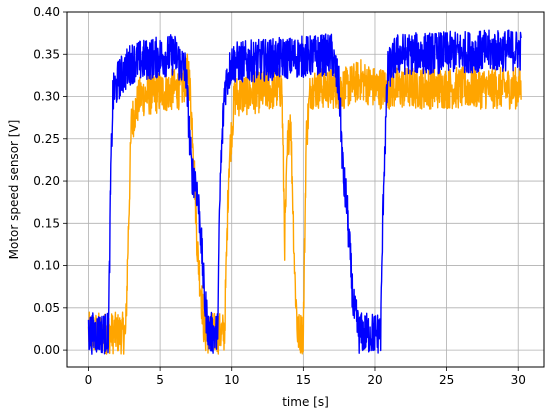 Image resolution: width=550 pixels, height=411 pixels. I want to click on x-tick-label: 10, so click(231, 380).